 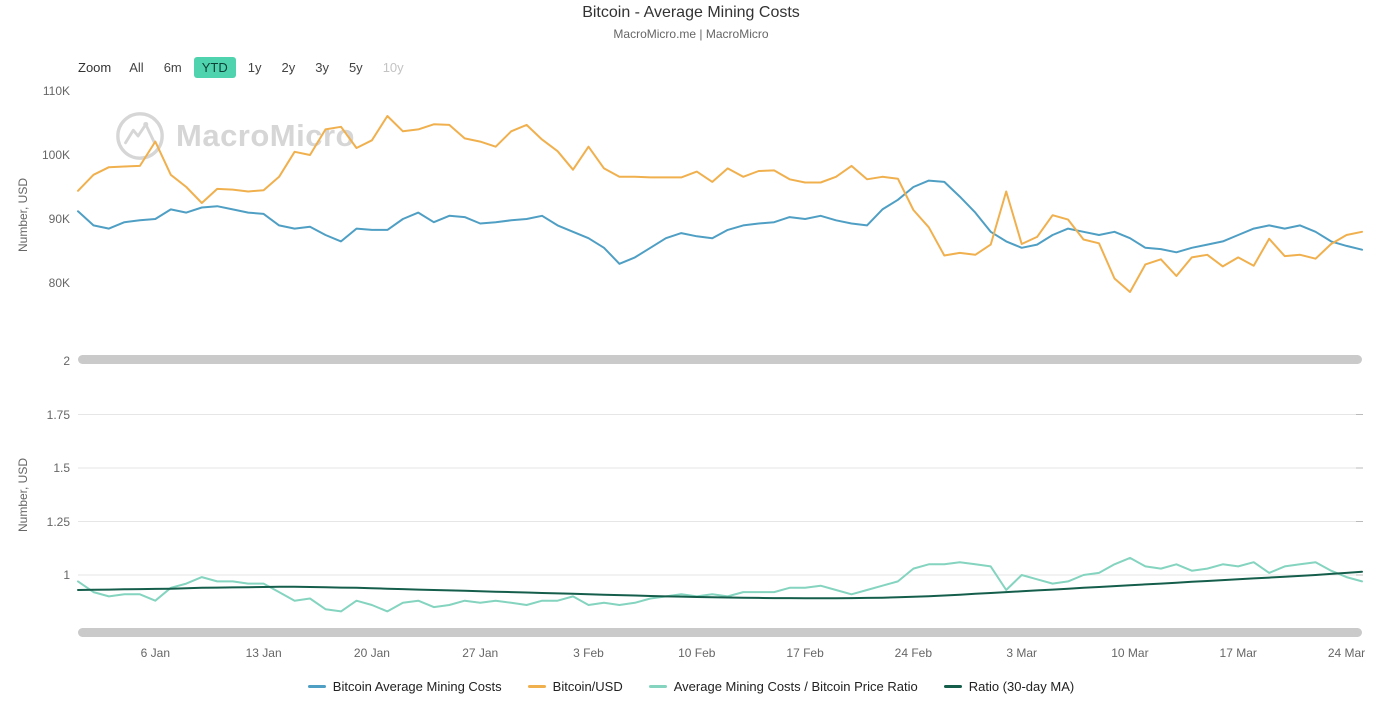 I want to click on legend-item-bitcoin-average-mining-costs: Bitcoin Average Mining Costs, so click(x=404, y=686).